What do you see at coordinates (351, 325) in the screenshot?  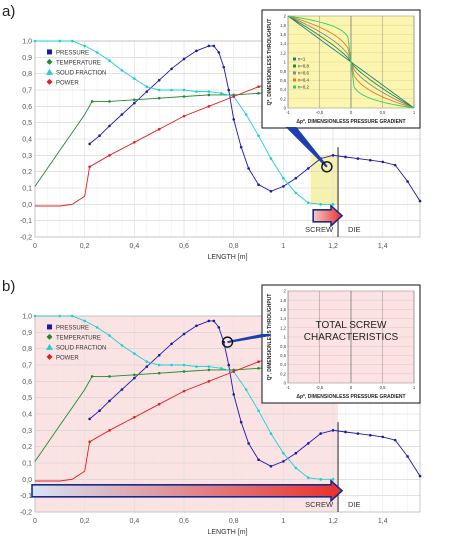 I see `inset-title-line1: TOTAL SCREW` at bounding box center [351, 325].